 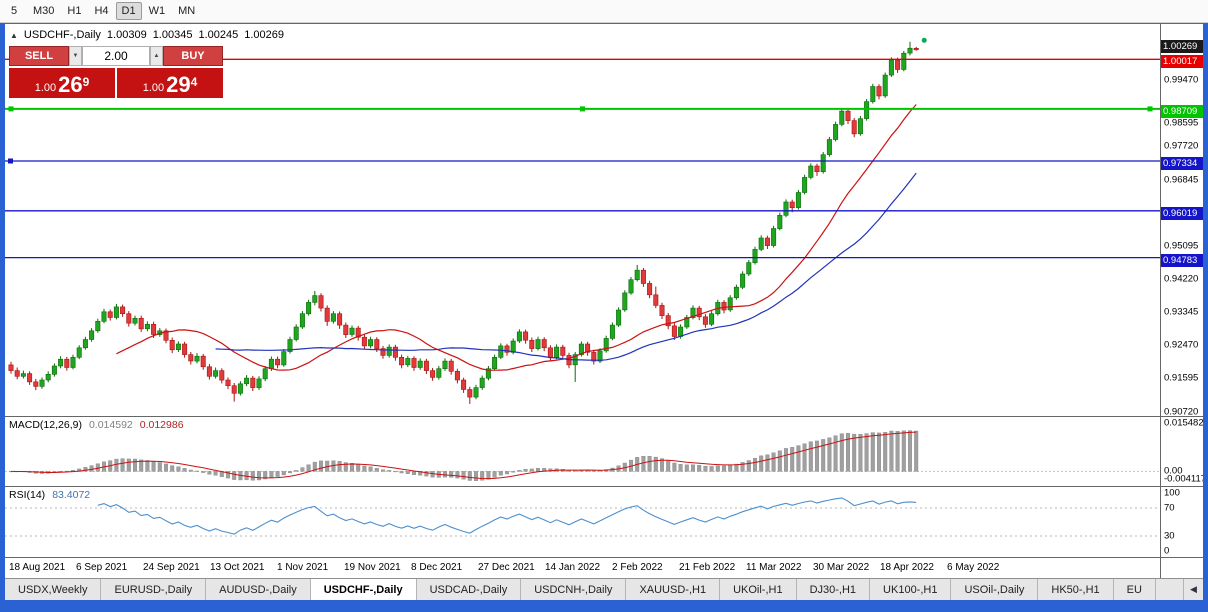 What do you see at coordinates (995, 589) in the screenshot?
I see `chart-tab-usoil-daily: USOil-,Daily` at bounding box center [995, 589].